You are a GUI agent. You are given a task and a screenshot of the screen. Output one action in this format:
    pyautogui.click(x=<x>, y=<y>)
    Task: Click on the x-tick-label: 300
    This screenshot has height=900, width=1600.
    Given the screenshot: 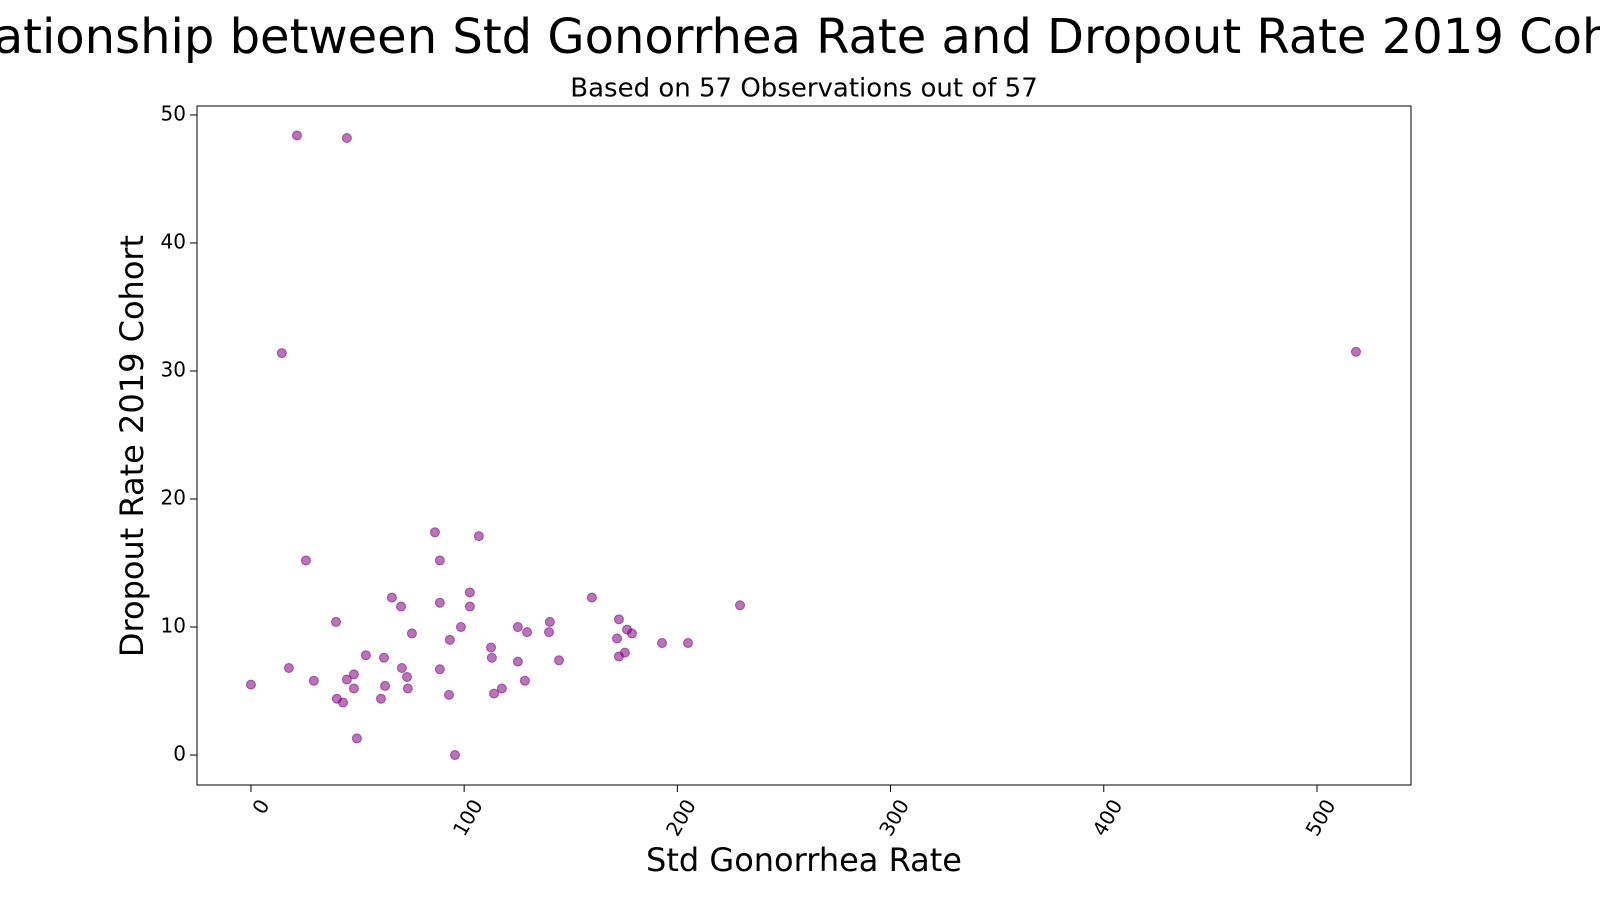 What is the action you would take?
    pyautogui.click(x=894, y=817)
    